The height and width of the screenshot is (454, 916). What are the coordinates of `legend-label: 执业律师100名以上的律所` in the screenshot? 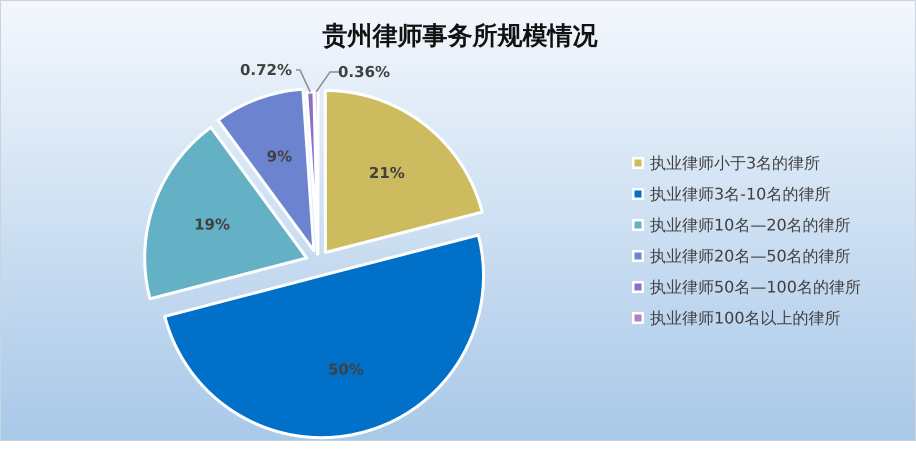 It's located at (745, 318).